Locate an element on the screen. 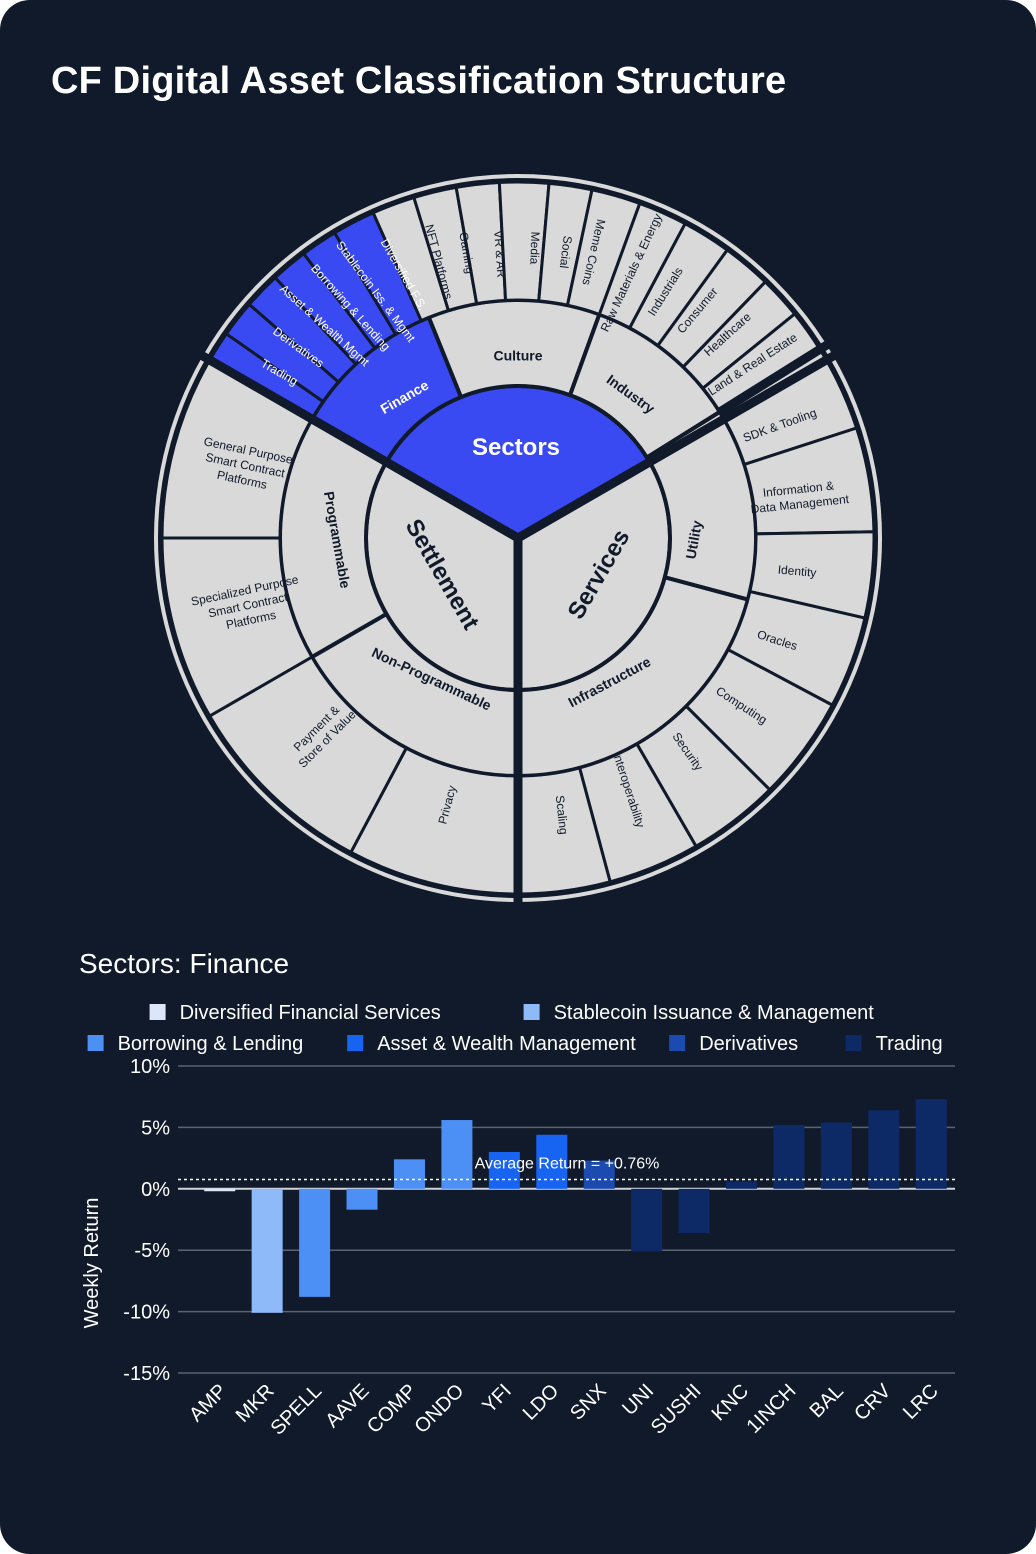 This screenshot has width=1036, height=1554. x-tick-label: BAL is located at coordinates (827, 1401).